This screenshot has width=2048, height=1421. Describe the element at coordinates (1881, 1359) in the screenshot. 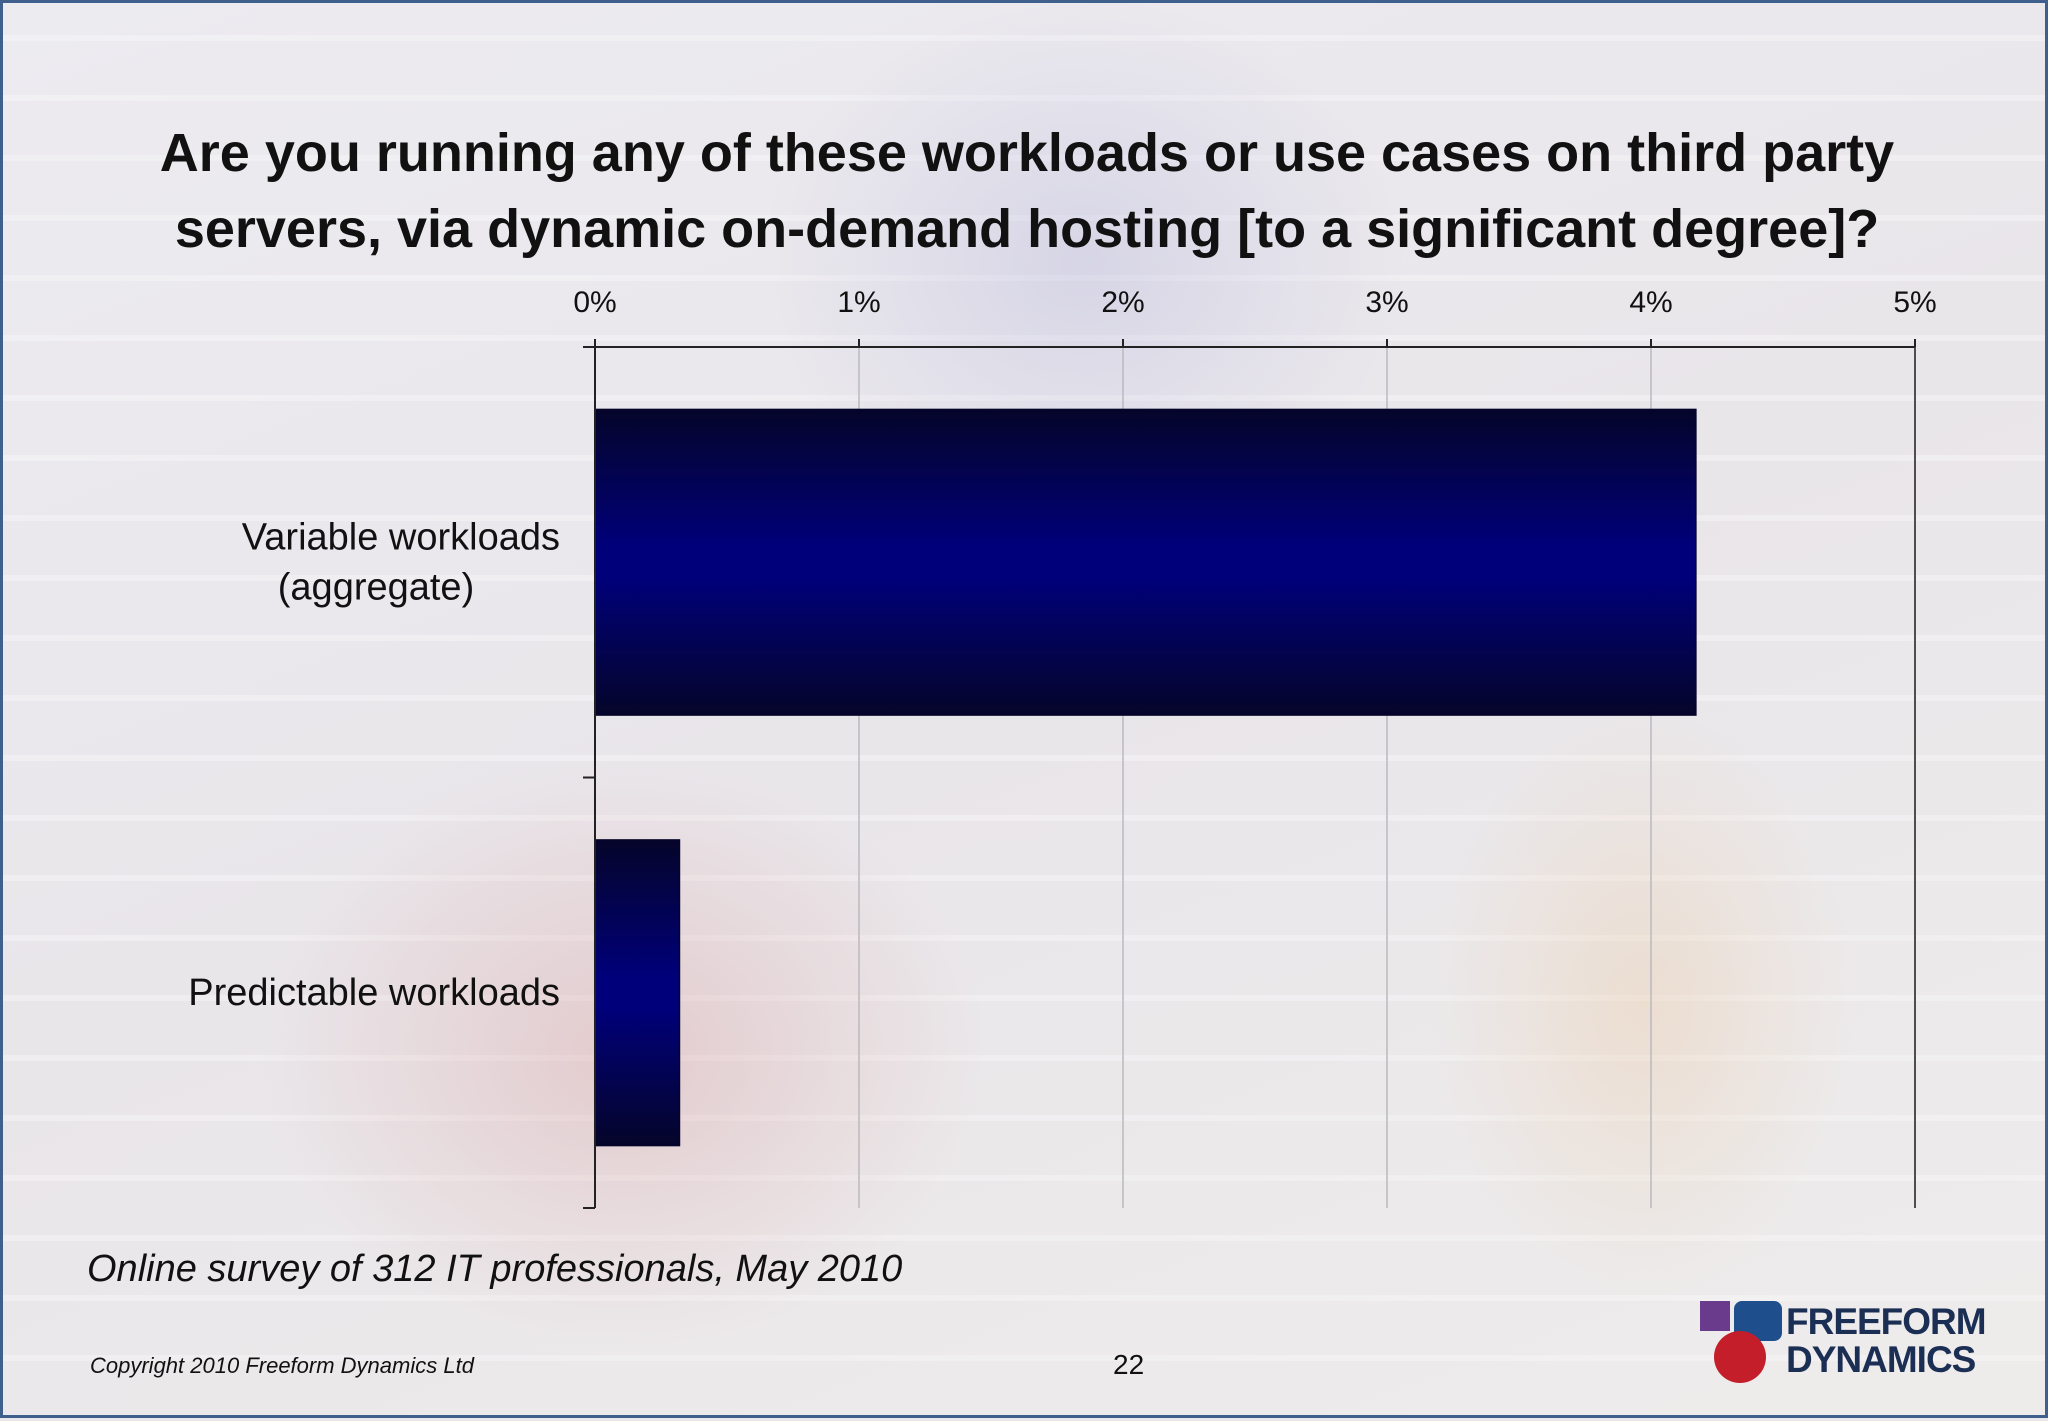

I see `logo-line-2: DYNAMICS` at that location.